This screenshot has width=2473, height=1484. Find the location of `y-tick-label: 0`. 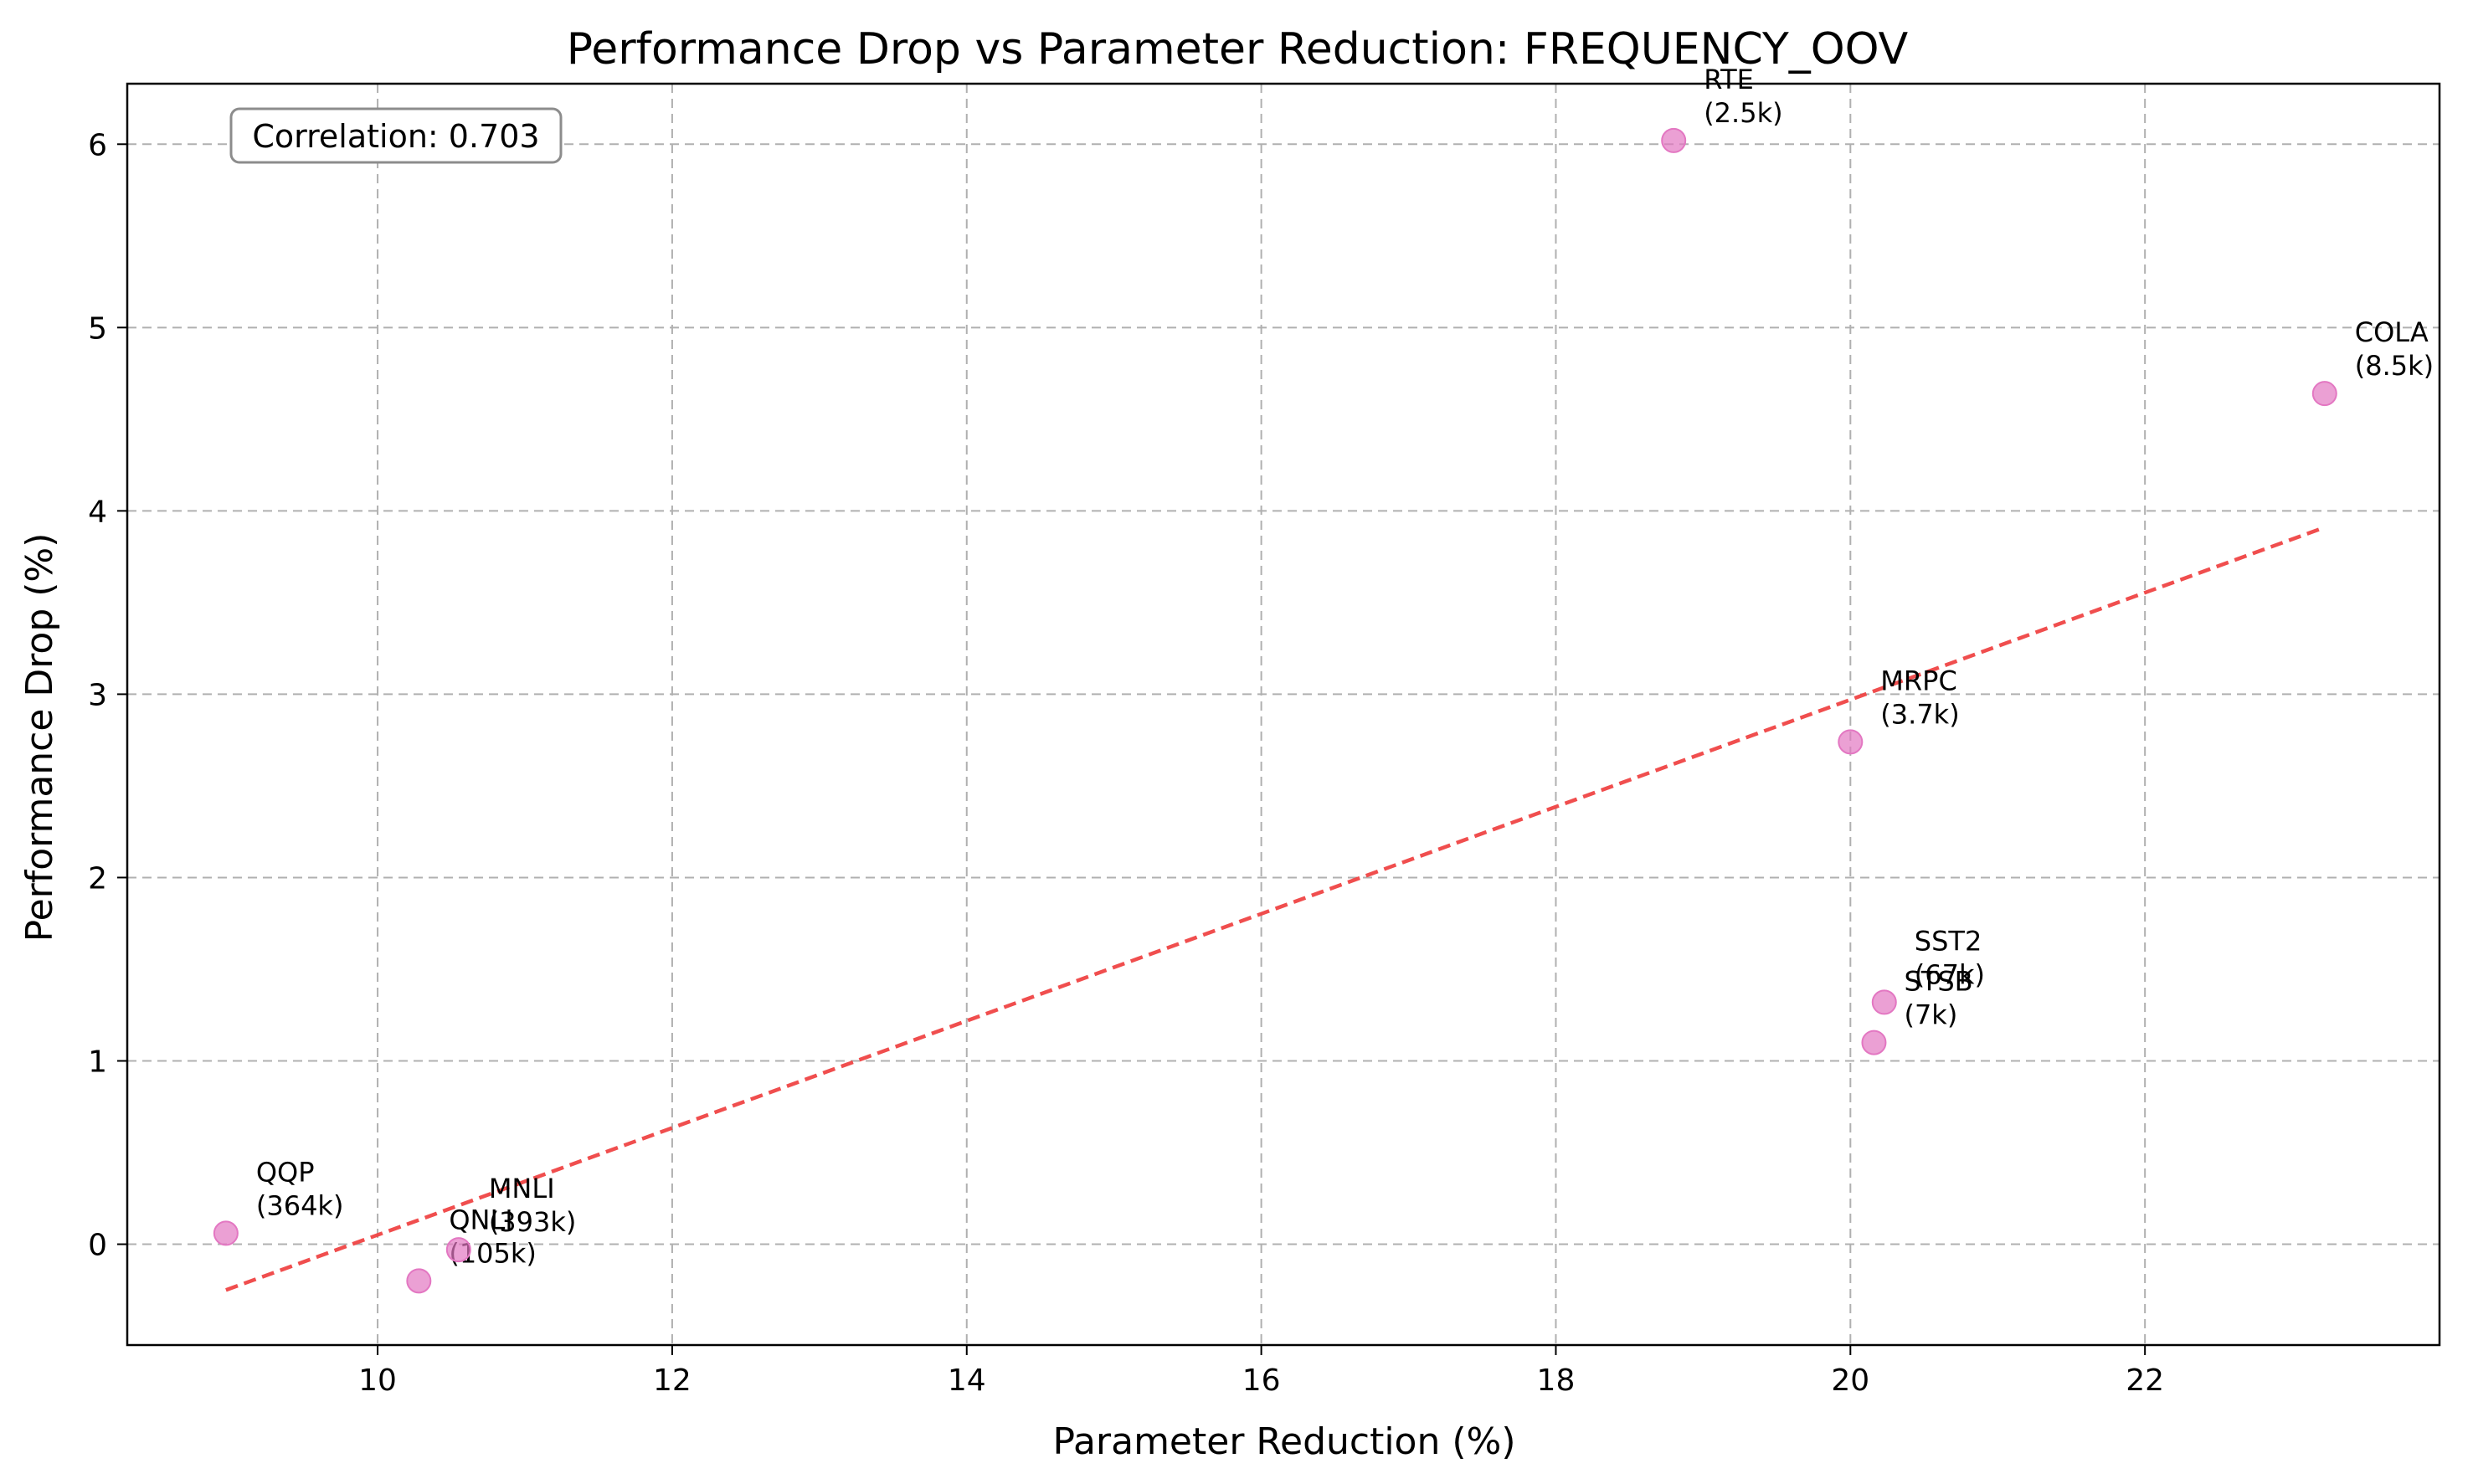

y-tick-label: 0 is located at coordinates (98, 1246).